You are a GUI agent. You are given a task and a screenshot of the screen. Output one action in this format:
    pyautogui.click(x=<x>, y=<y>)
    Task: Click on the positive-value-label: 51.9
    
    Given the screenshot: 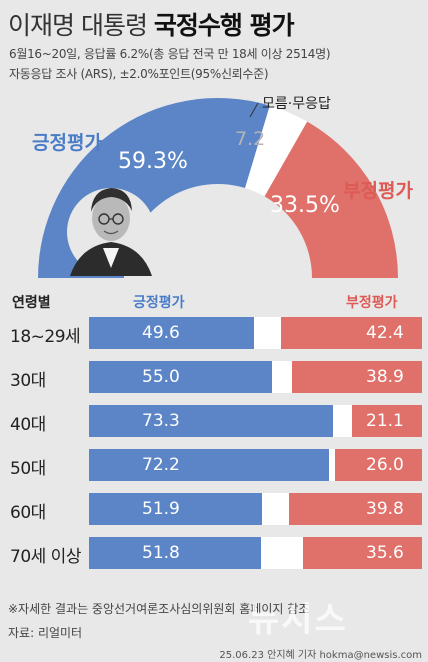 What is the action you would take?
    pyautogui.click(x=161, y=509)
    